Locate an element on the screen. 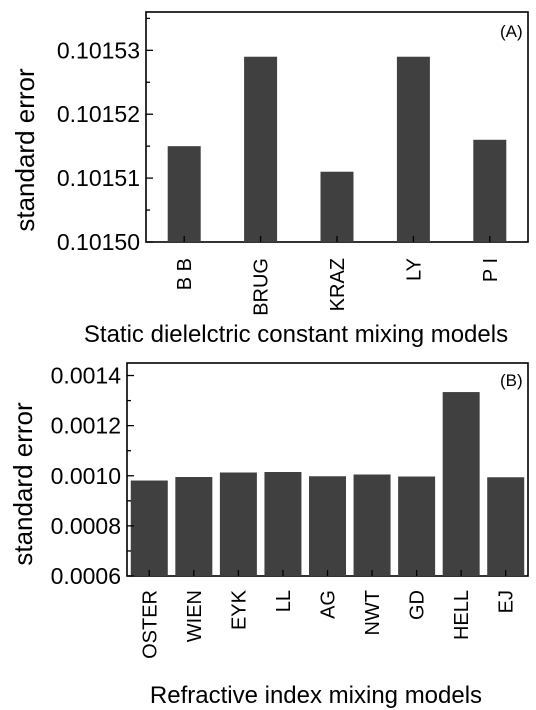  bar-brug is located at coordinates (260, 149).